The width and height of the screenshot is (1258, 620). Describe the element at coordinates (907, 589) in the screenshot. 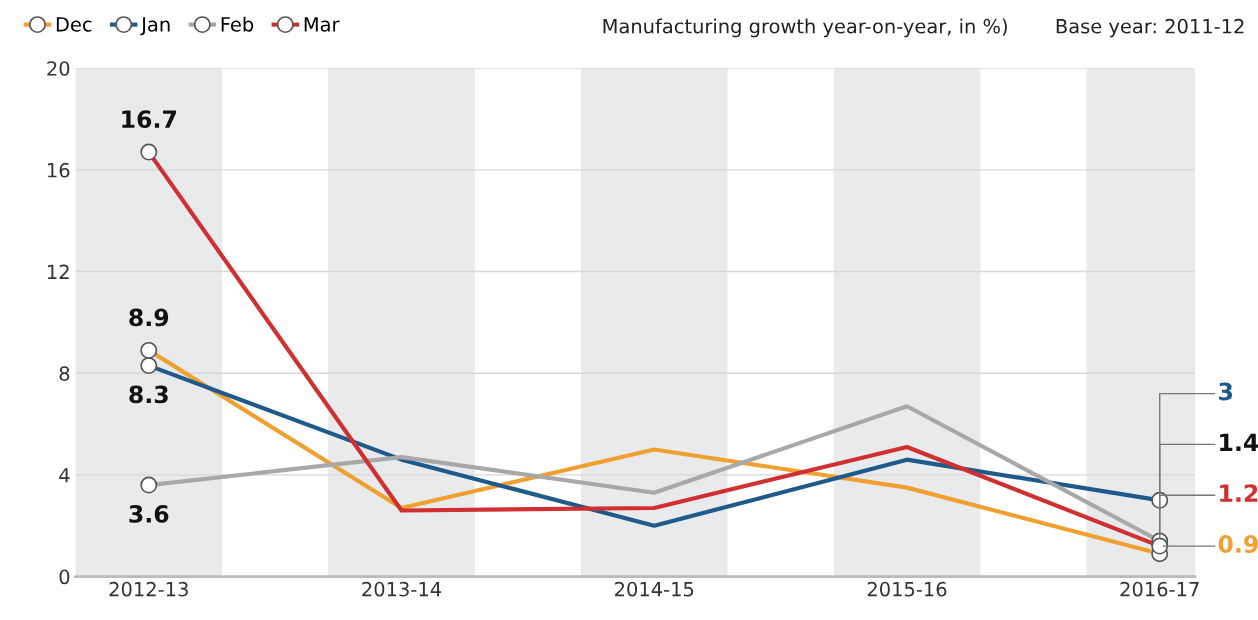

I see `x-tick-label: 2015-16` at that location.